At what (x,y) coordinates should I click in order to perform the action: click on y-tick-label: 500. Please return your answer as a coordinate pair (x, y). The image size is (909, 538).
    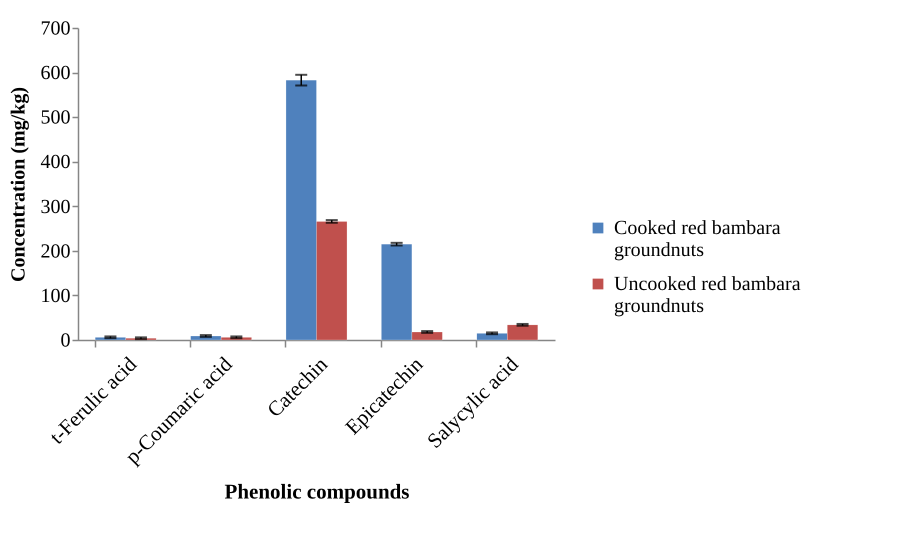
    Looking at the image, I should click on (55, 117).